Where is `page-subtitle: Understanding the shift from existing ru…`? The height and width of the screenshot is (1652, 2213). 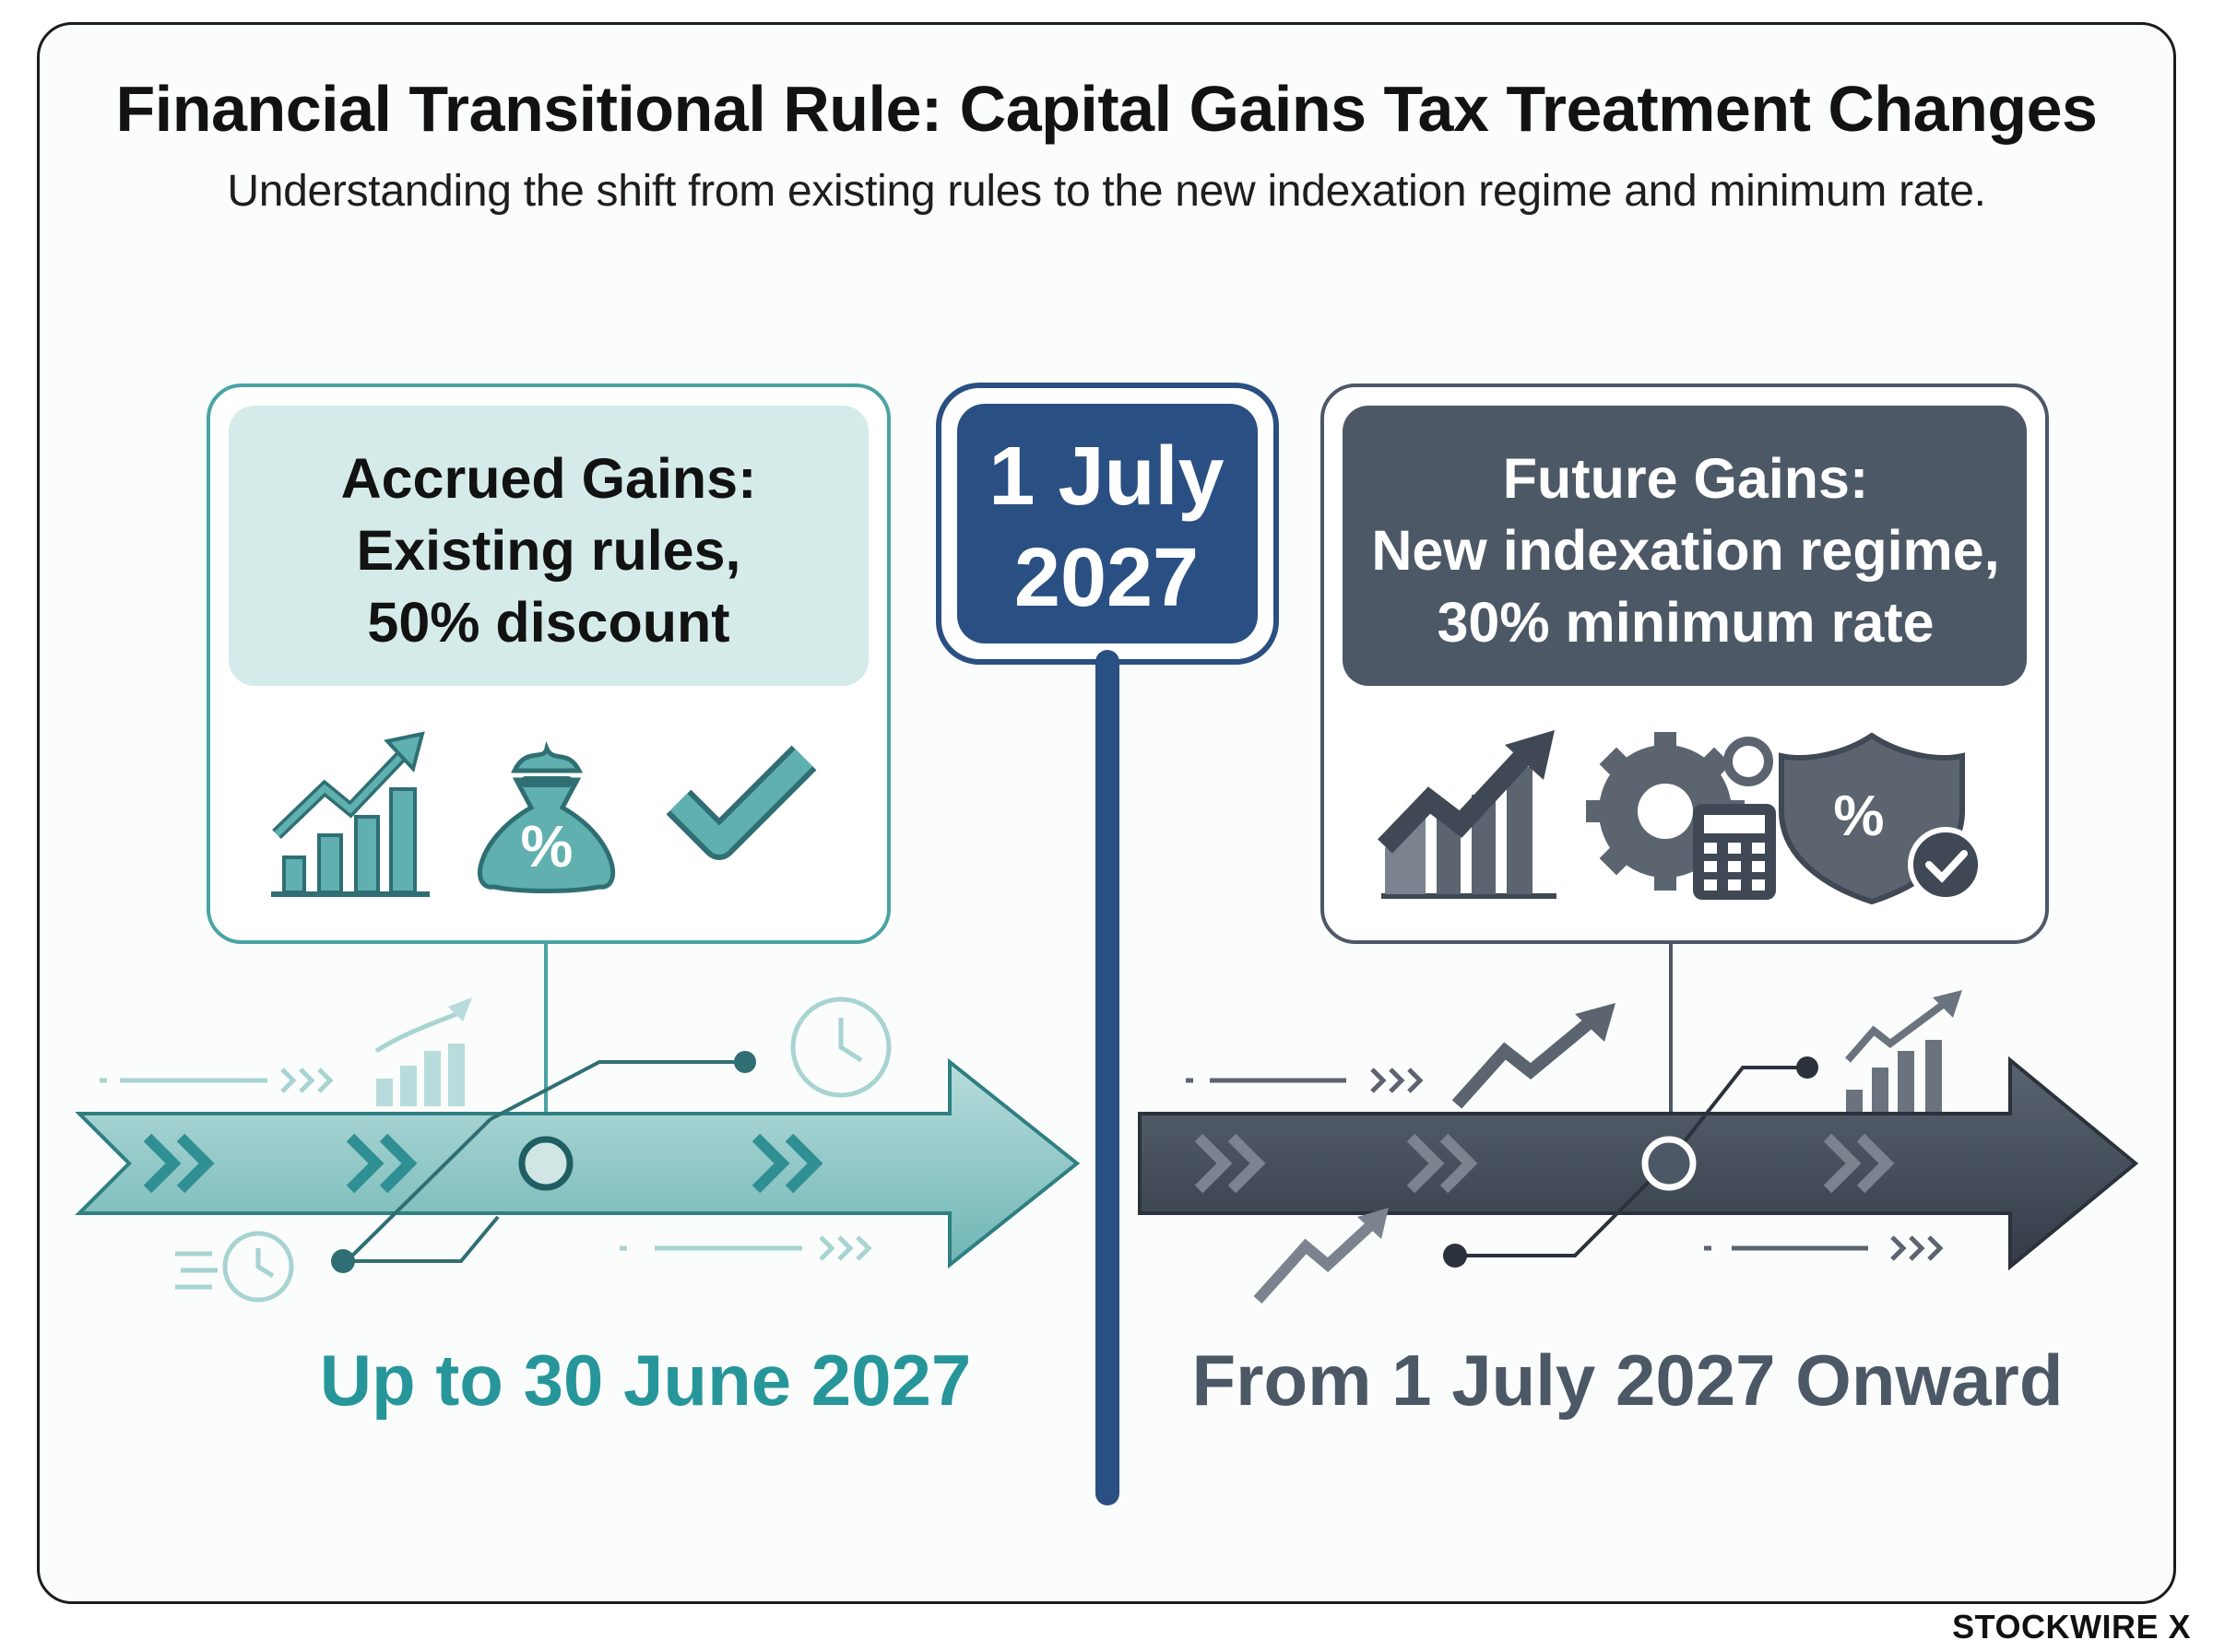 page-subtitle: Understanding the shift from existing ru… is located at coordinates (1106, 191).